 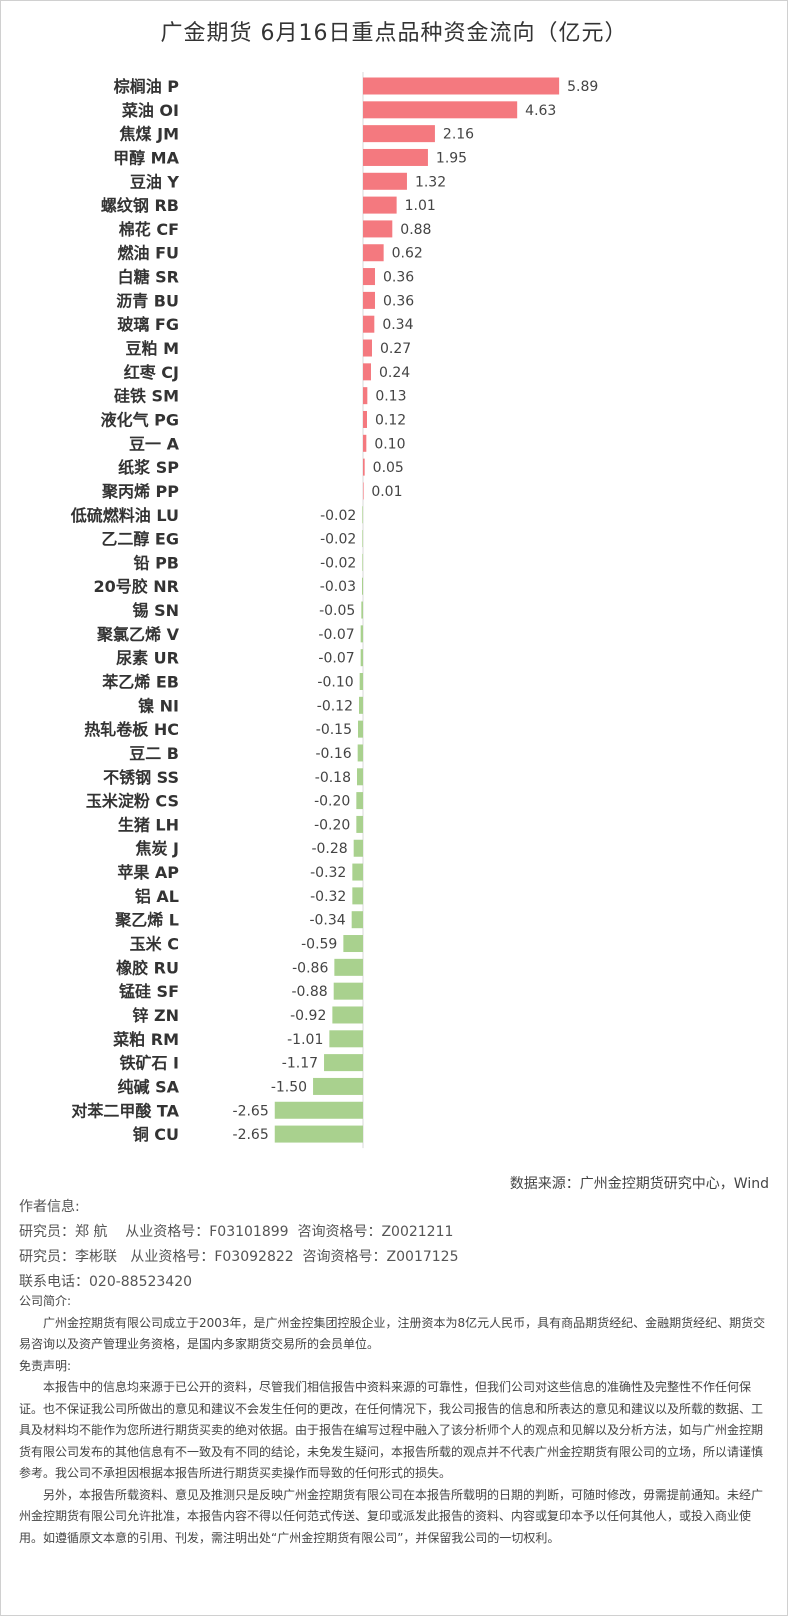 I want to click on data-label: 1.95, so click(x=451, y=158).